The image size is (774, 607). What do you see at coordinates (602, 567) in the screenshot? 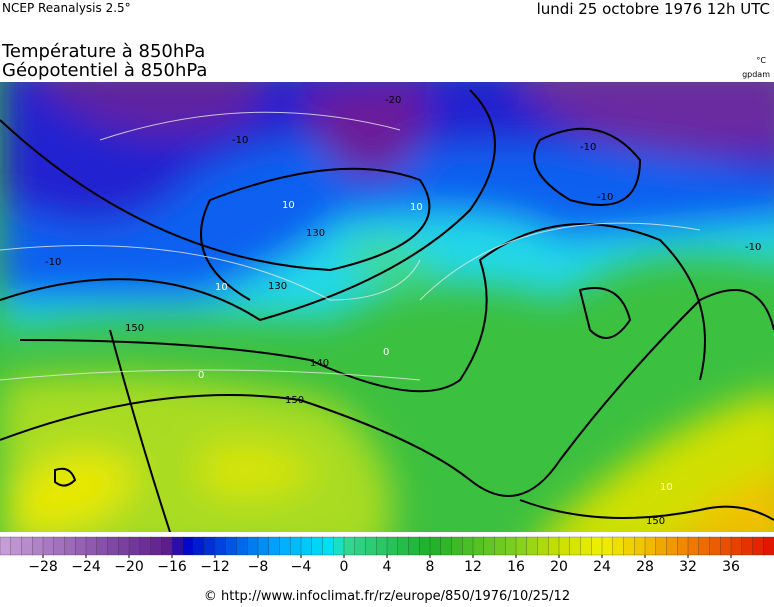
I see `colorbar-tick-label: 24` at bounding box center [602, 567].